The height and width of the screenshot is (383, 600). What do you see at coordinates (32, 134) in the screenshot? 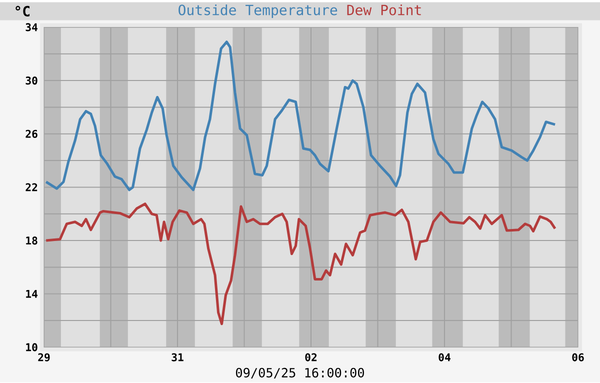
I see `y-tick-label: 26` at bounding box center [32, 134].